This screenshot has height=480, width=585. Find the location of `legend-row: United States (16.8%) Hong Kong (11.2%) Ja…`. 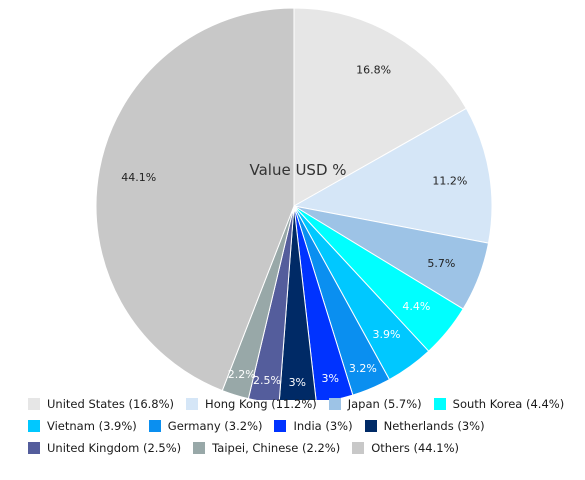

legend-row: United States (16.8%) Hong Kong (11.2%) Ja… is located at coordinates (306, 404).